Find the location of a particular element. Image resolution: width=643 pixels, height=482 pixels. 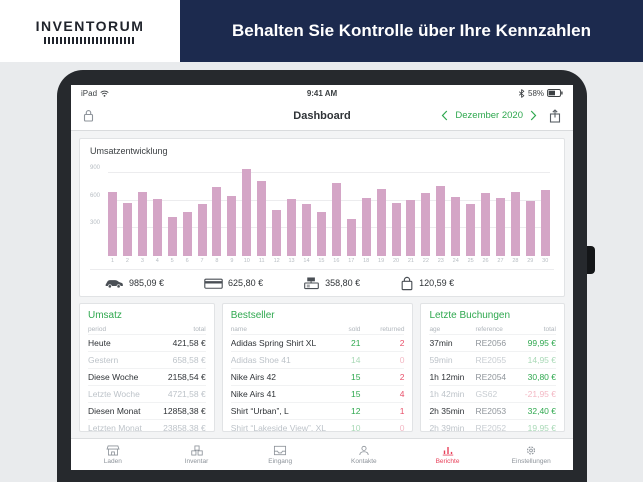

period-cell: Gestern is located at coordinates (103, 360).